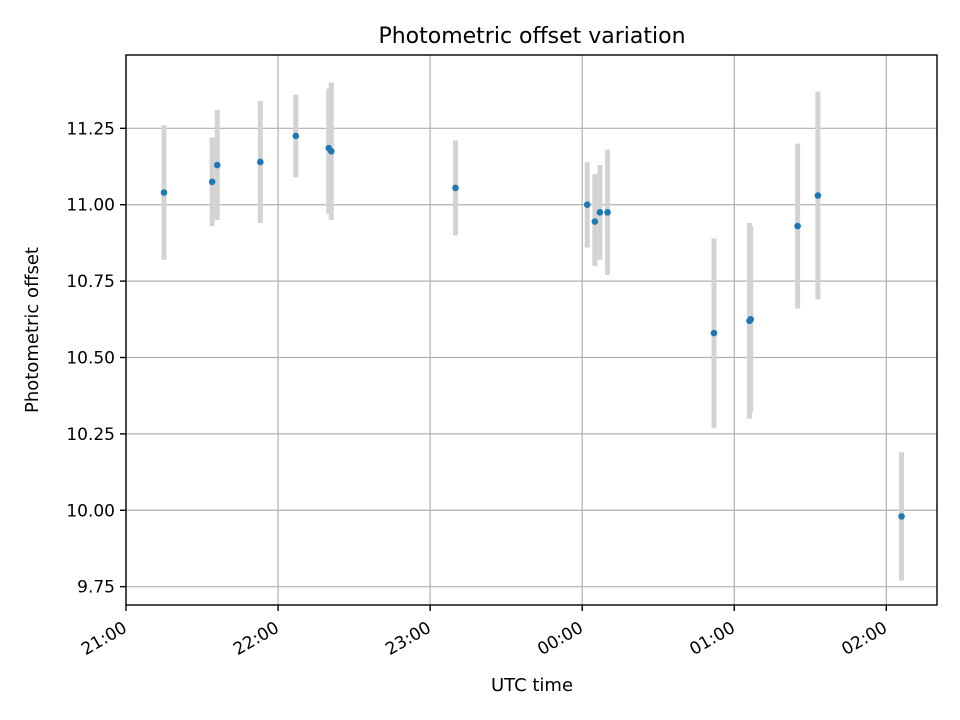 Image resolution: width=960 pixels, height=720 pixels. Describe the element at coordinates (90, 282) in the screenshot. I see `y-tick-label: 10.75` at that location.